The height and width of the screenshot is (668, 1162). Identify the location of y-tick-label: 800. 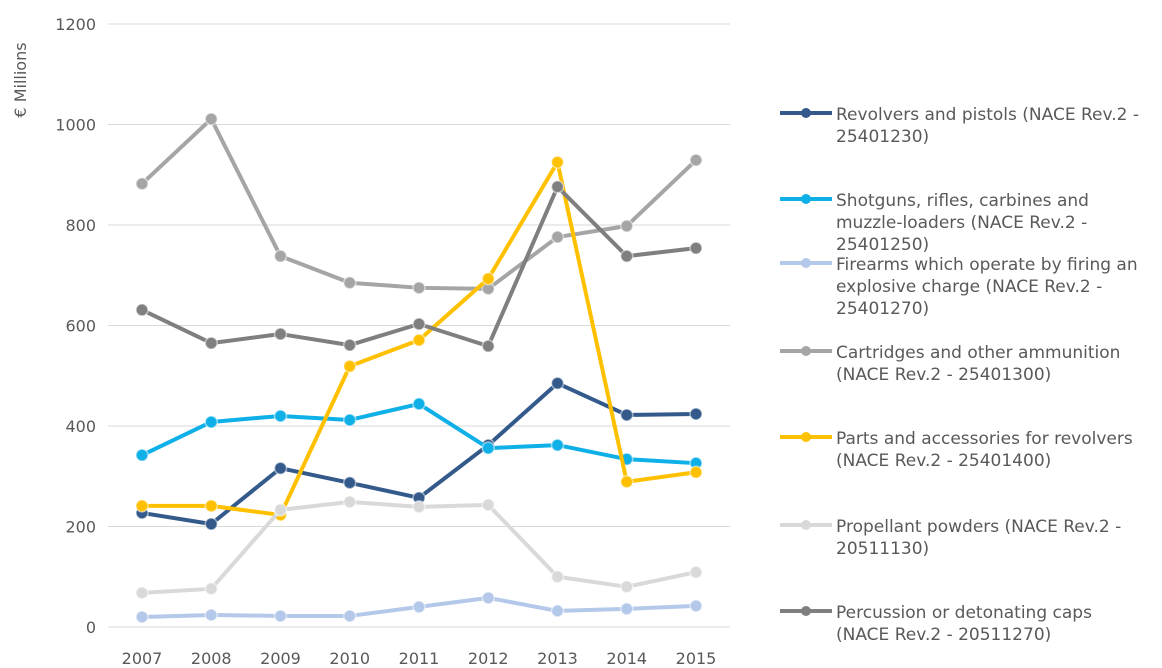
(80, 225).